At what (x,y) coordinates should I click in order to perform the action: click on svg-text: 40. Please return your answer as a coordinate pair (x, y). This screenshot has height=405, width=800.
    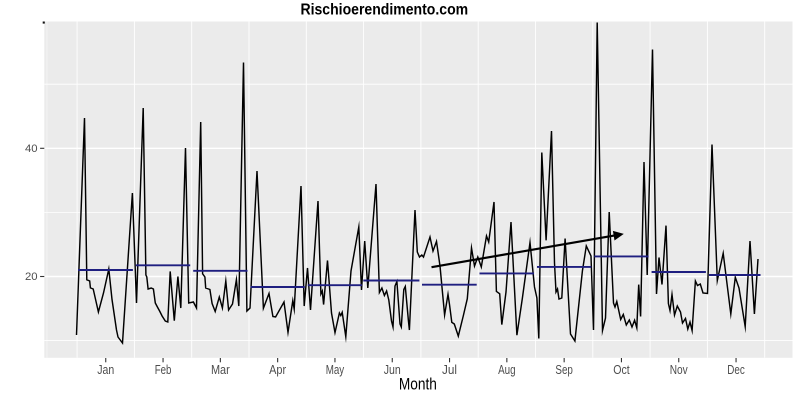
    Looking at the image, I should click on (31, 149).